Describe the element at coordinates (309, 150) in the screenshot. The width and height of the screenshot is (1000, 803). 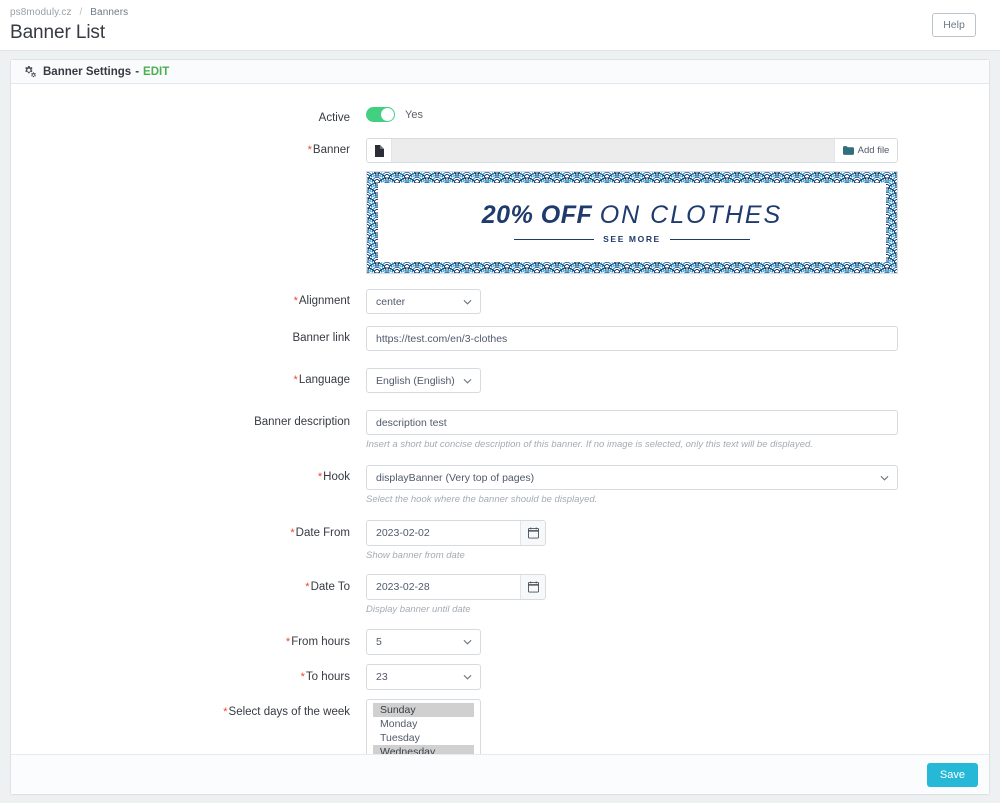
I see `required-marker-banner: *` at that location.